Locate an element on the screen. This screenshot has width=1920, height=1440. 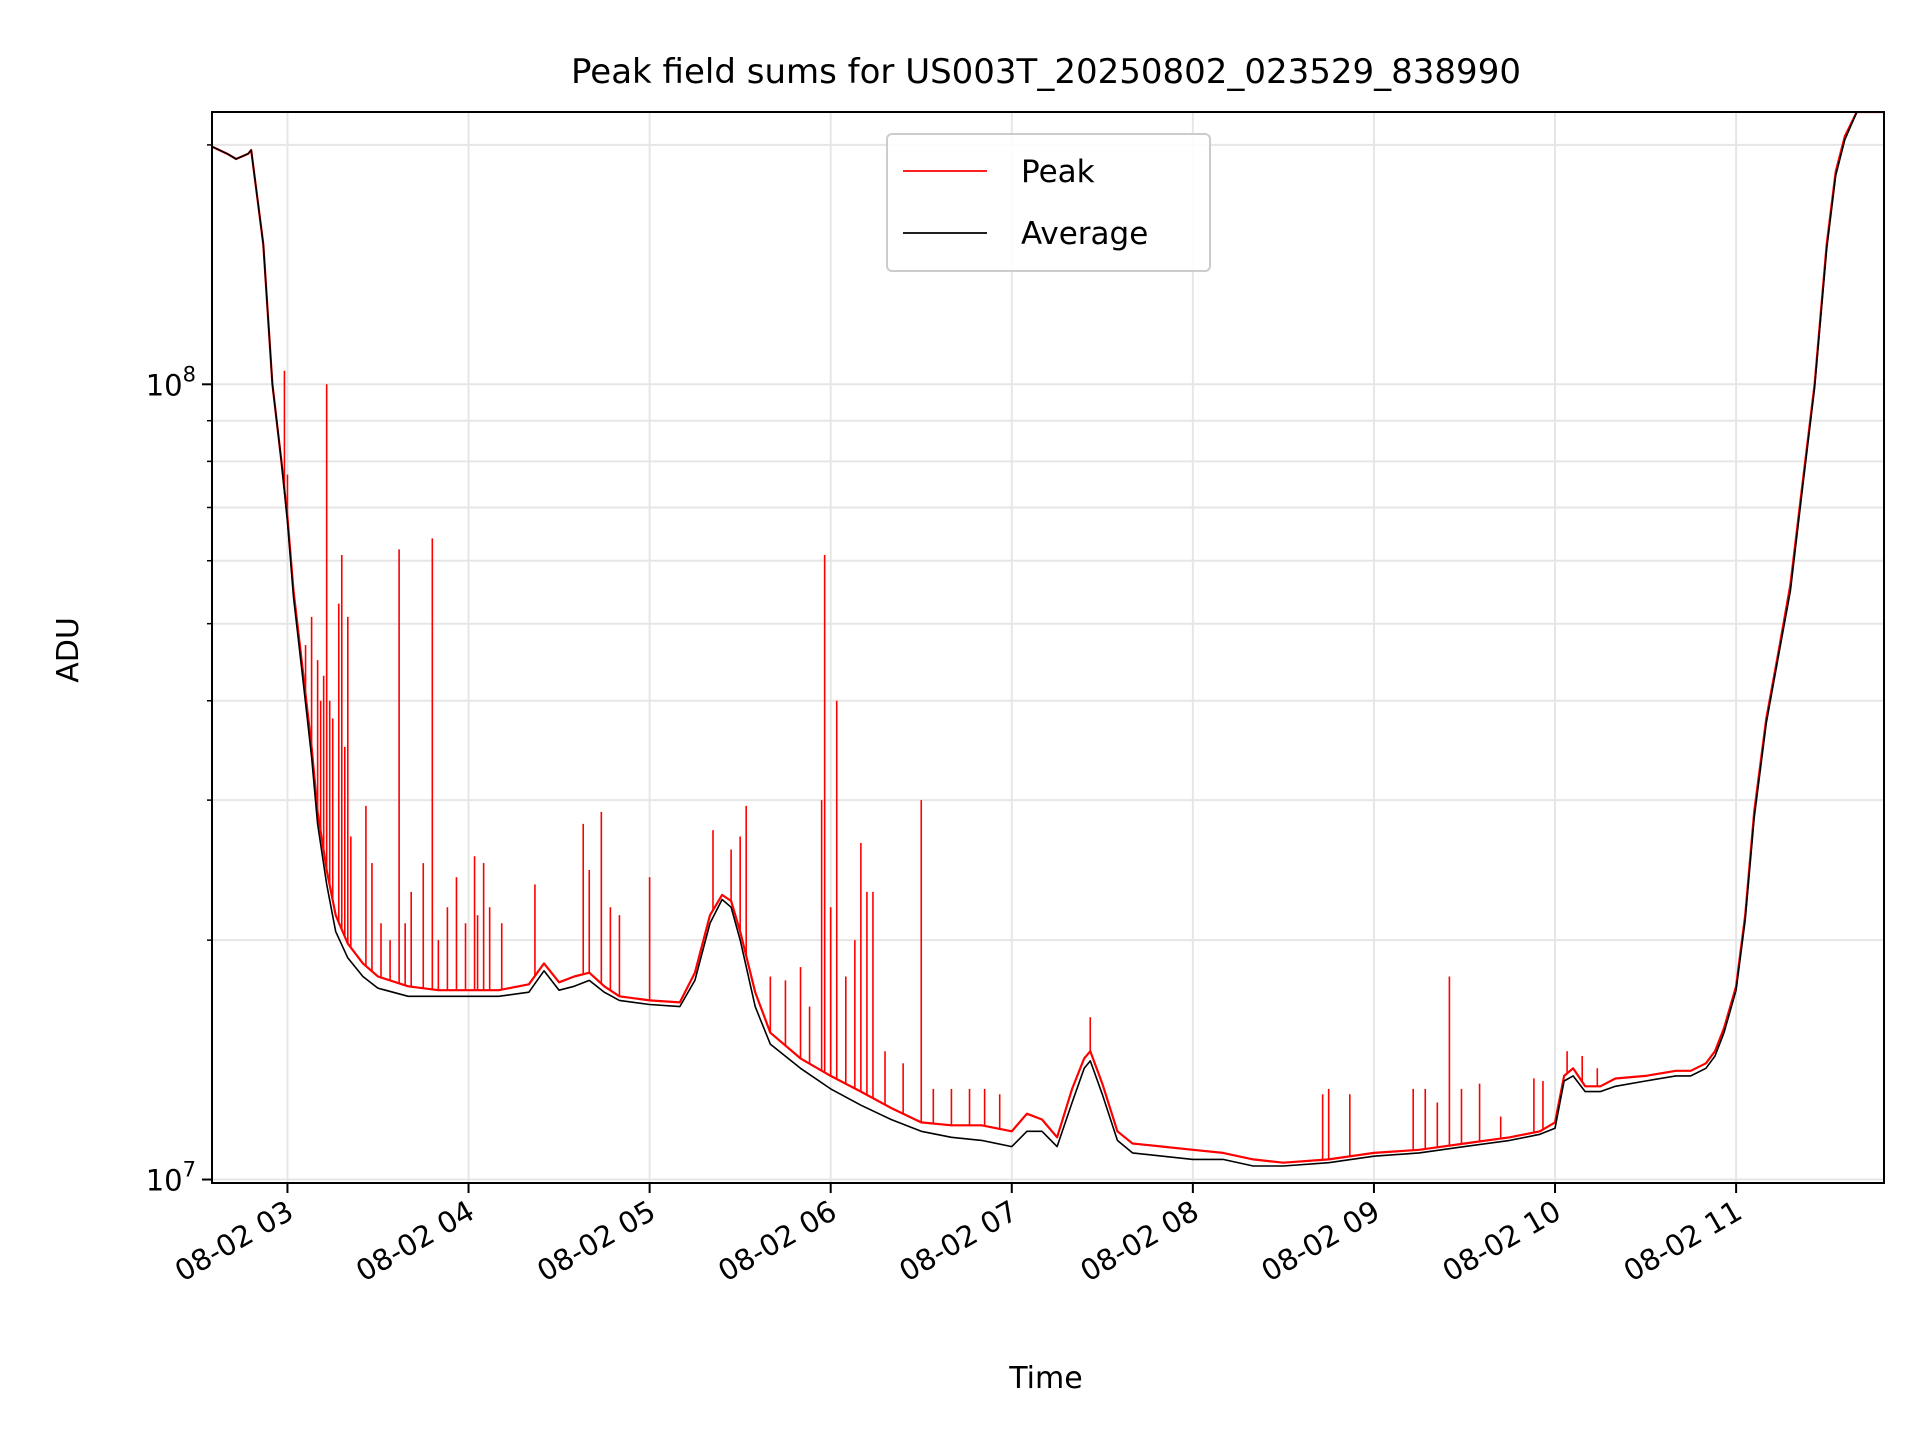
x-tick-label: 08-02 06 is located at coordinates (777, 1241).